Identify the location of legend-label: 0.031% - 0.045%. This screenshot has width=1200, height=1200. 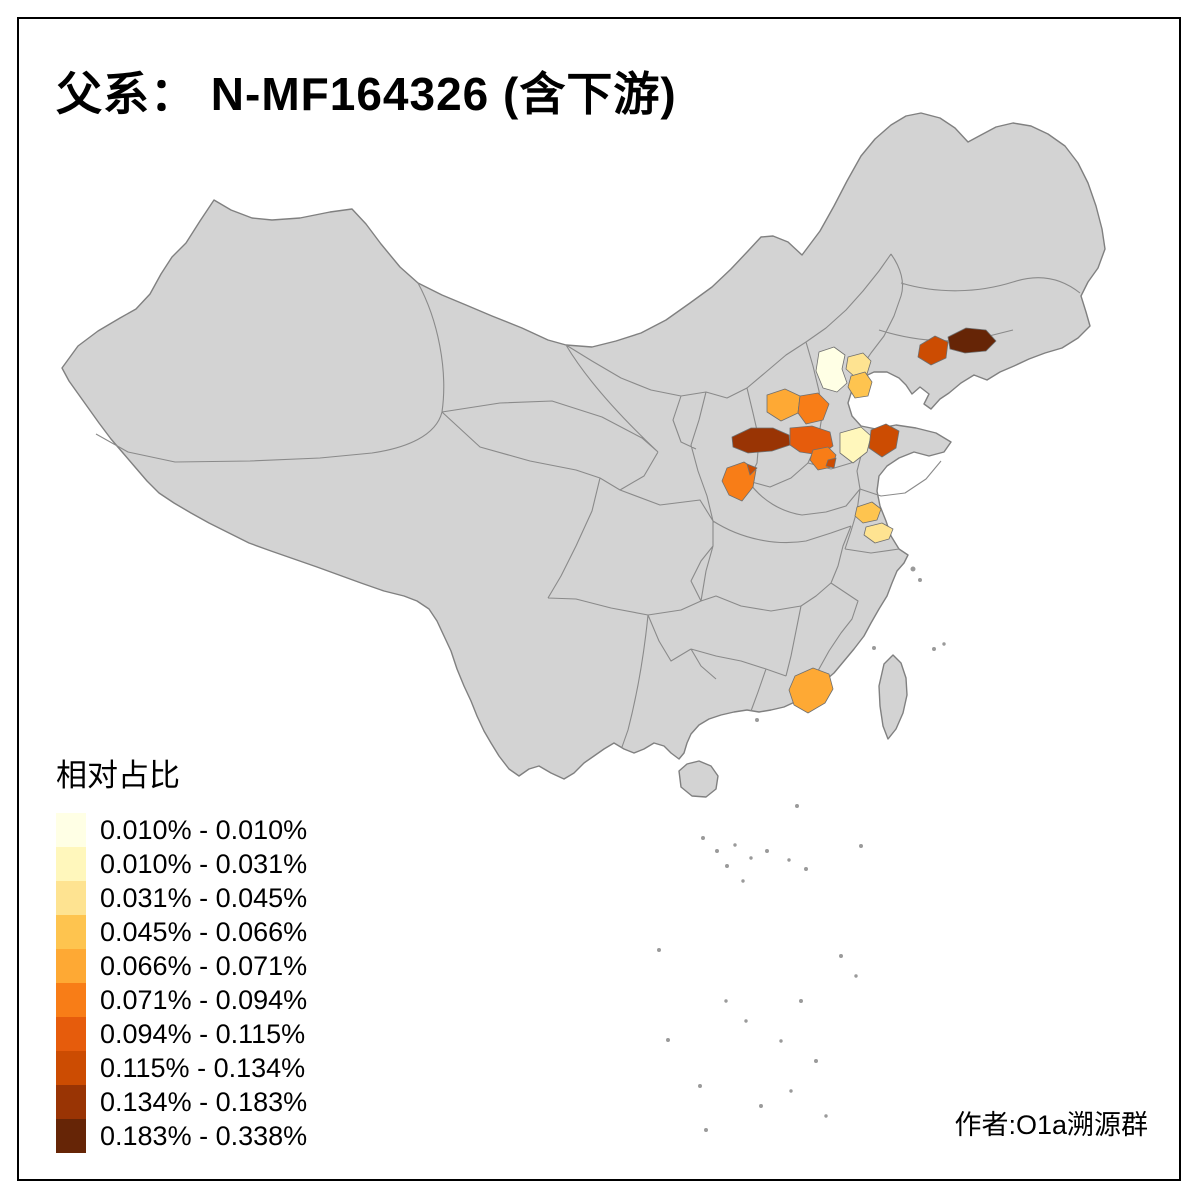
(204, 897).